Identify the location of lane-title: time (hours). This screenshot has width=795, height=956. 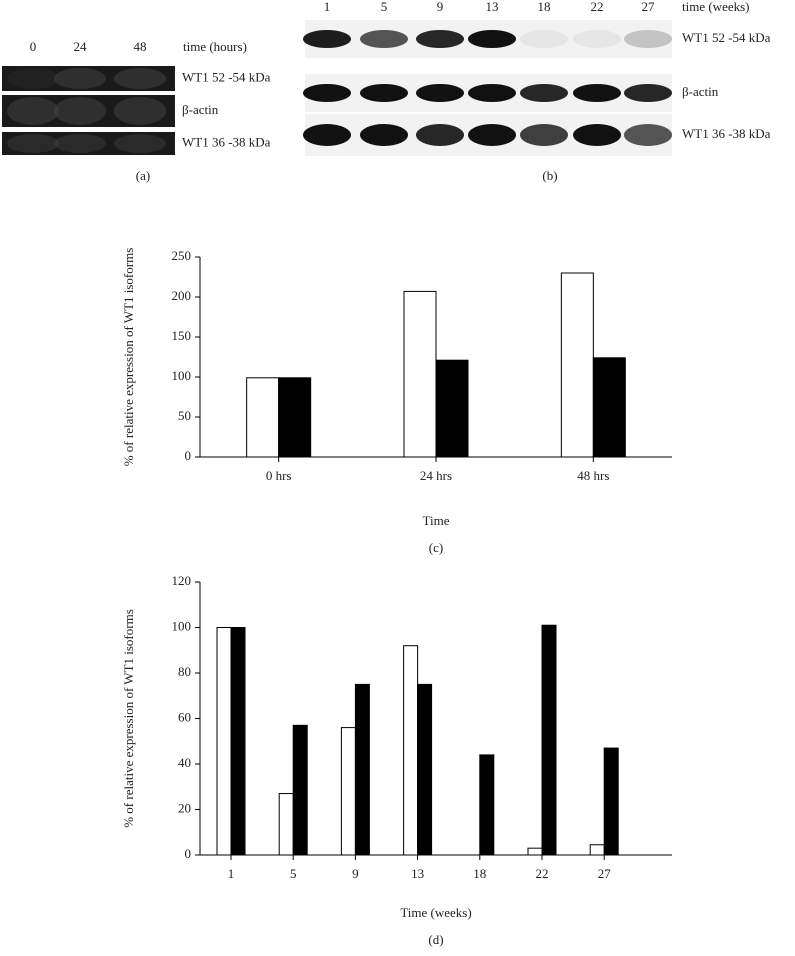
(215, 46).